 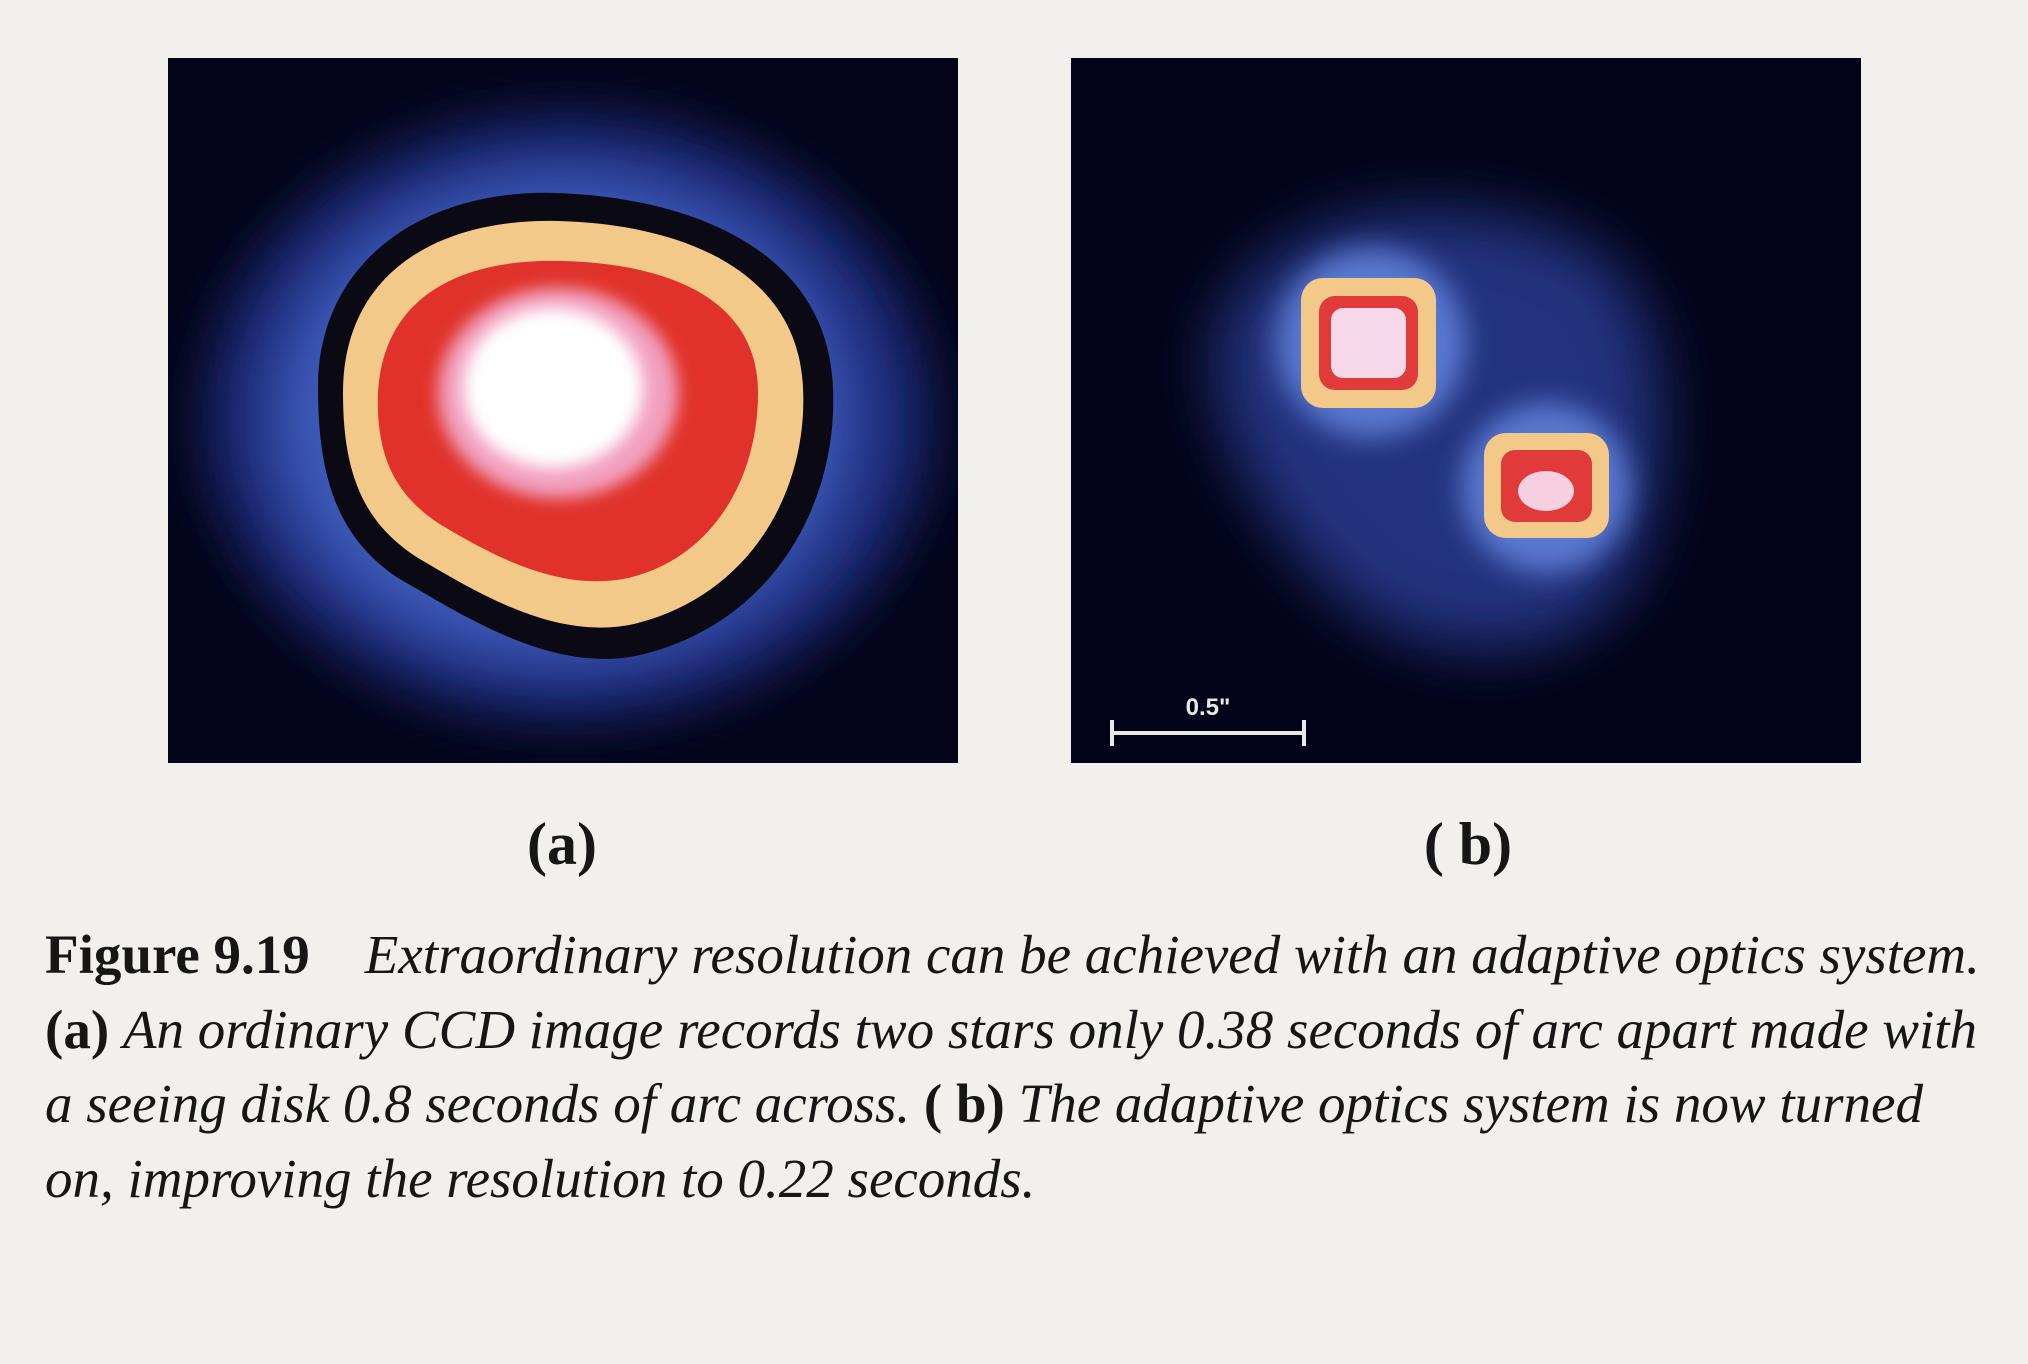 I want to click on caption-ref: ( b), so click(x=964, y=1103).